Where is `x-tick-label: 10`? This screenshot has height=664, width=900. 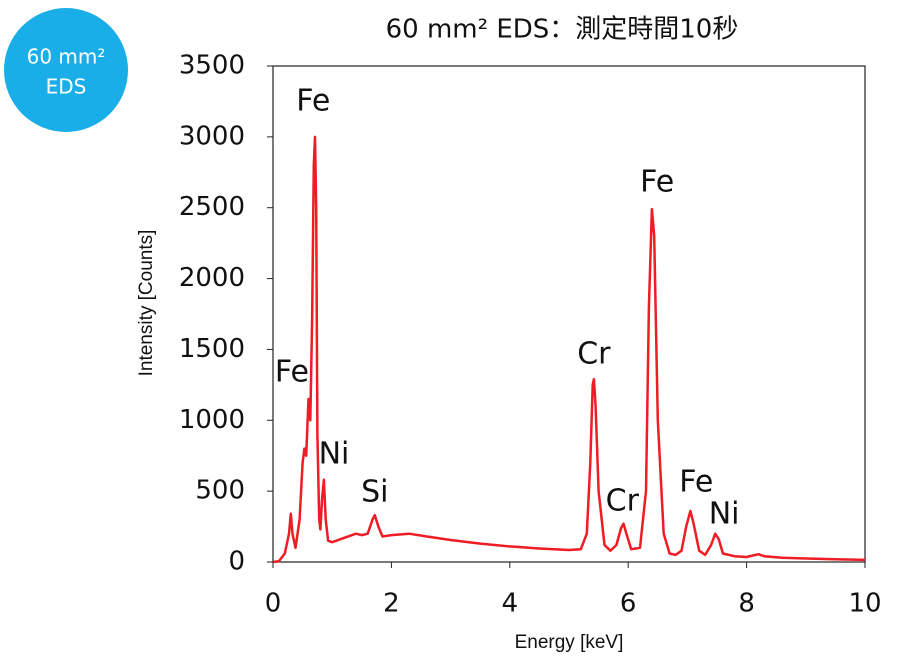
x-tick-label: 10 is located at coordinates (864, 604).